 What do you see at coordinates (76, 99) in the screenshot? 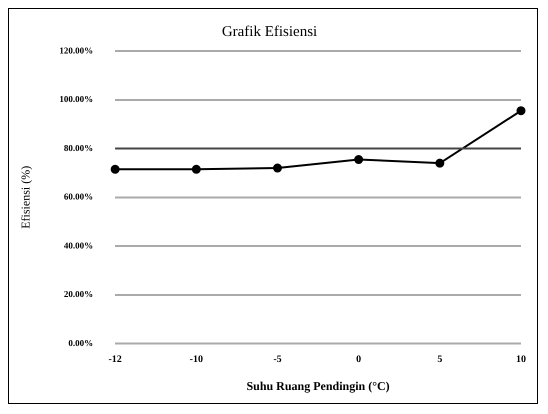
I see `y-tick-label: 100.00%` at bounding box center [76, 99].